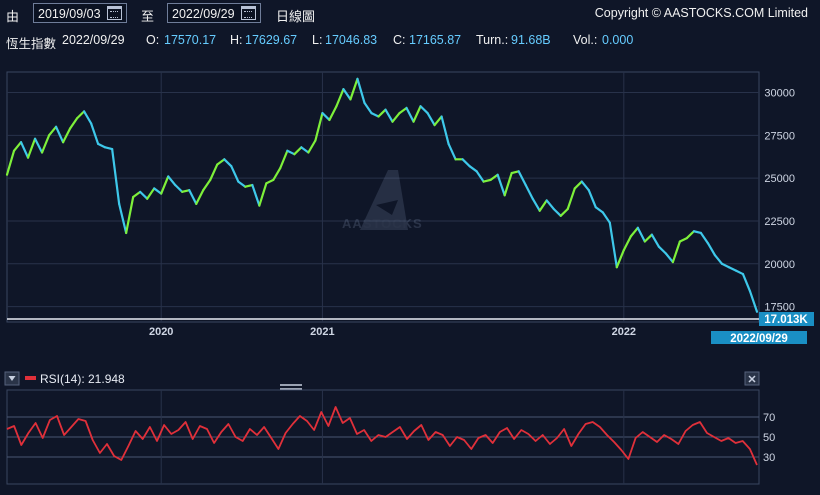  What do you see at coordinates (585, 40) in the screenshot?
I see `volume-label: Vol.:` at bounding box center [585, 40].